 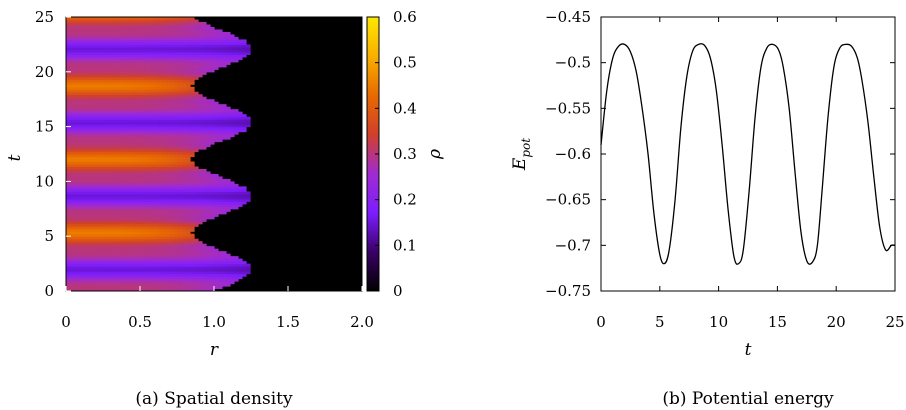 What do you see at coordinates (568, 291) in the screenshot?
I see `energy-y-tick-label: −0.75` at bounding box center [568, 291].